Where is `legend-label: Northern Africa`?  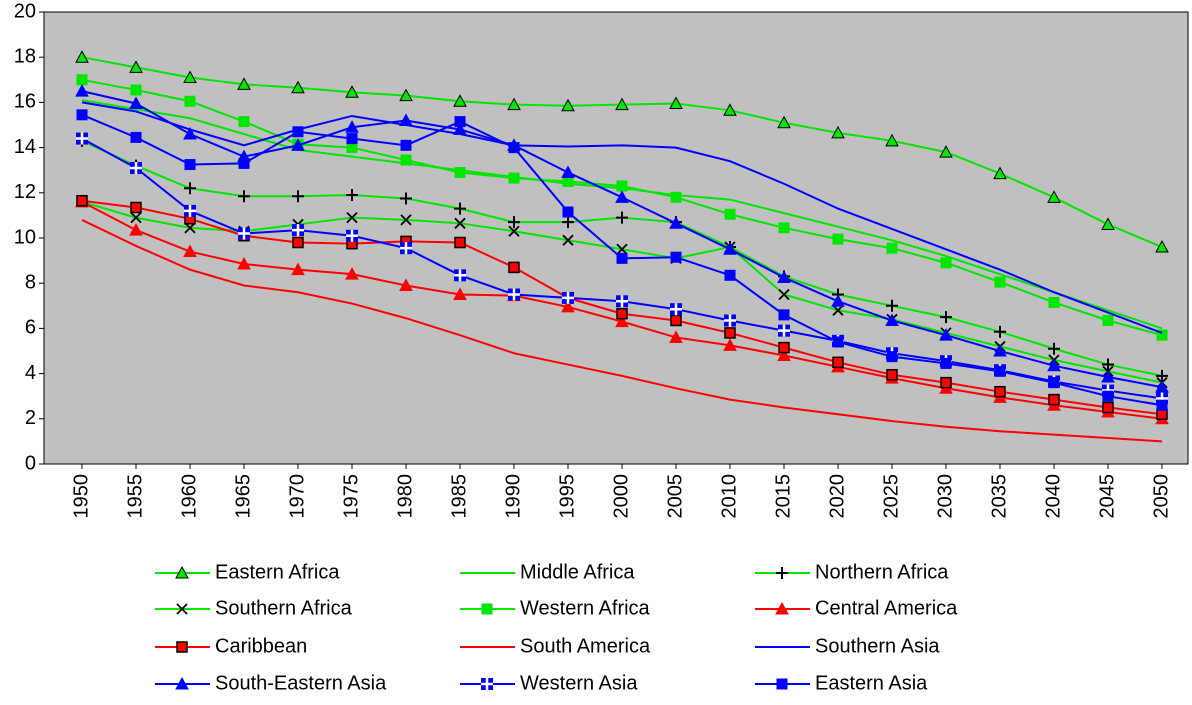
legend-label: Northern Africa is located at coordinates (882, 572).